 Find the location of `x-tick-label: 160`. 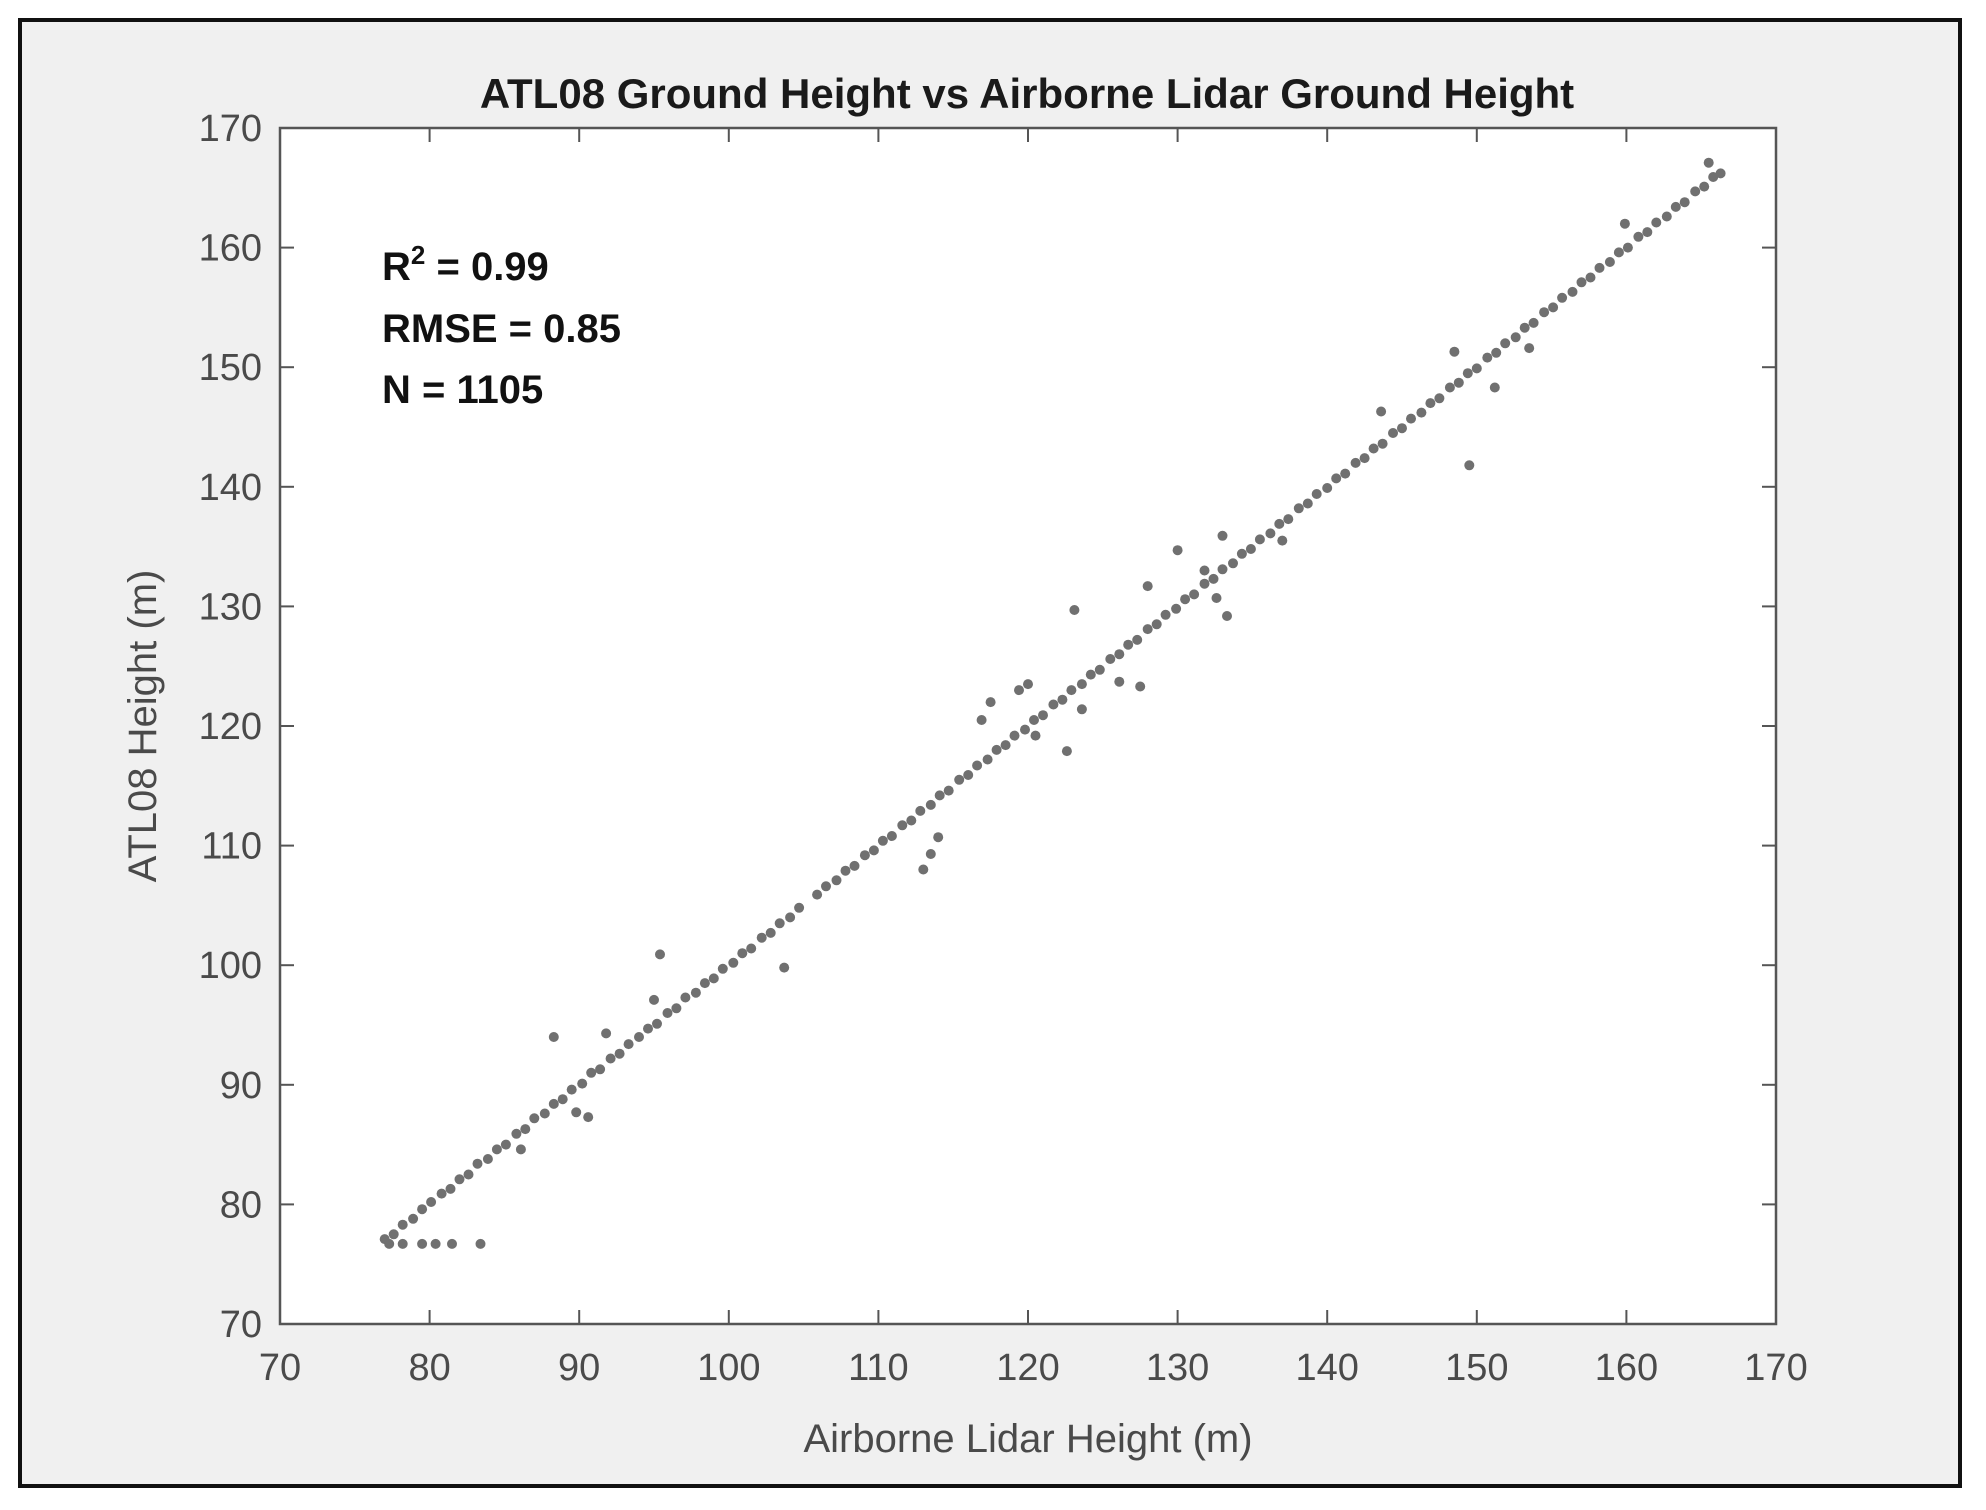

x-tick-label: 160 is located at coordinates (1626, 1368).